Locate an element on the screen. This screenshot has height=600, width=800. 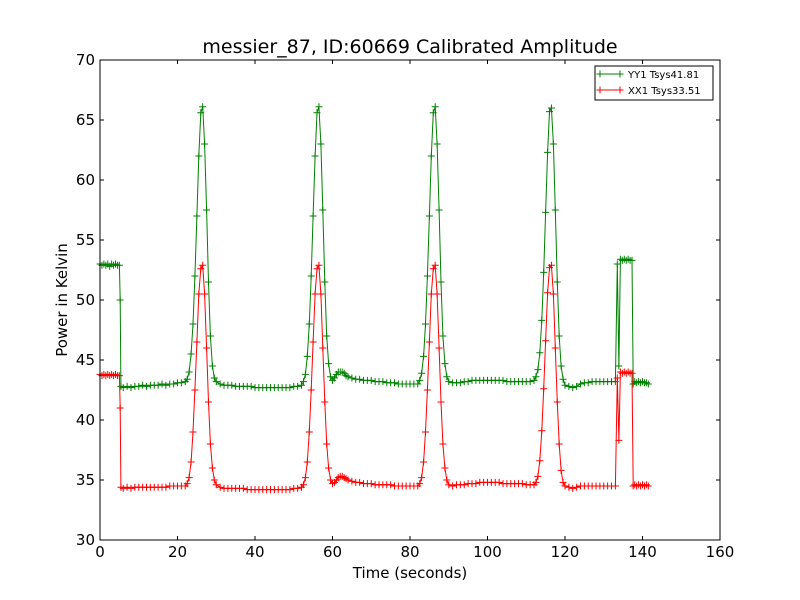
legend-box is located at coordinates (654, 83).